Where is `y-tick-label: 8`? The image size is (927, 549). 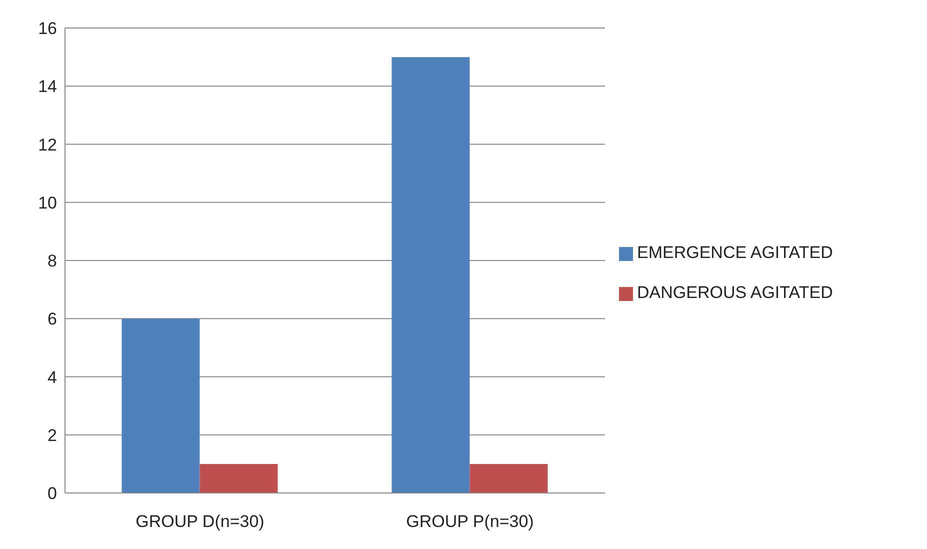
y-tick-label: 8 is located at coordinates (52, 261).